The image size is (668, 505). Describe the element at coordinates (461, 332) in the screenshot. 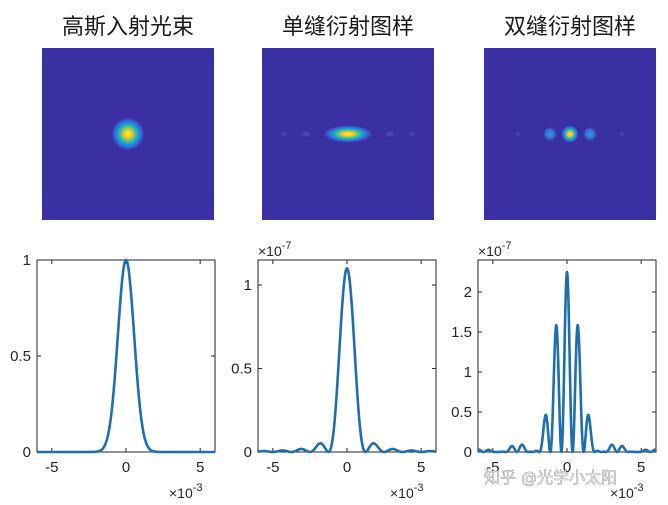

I see `y-tick-label: 1.5` at that location.